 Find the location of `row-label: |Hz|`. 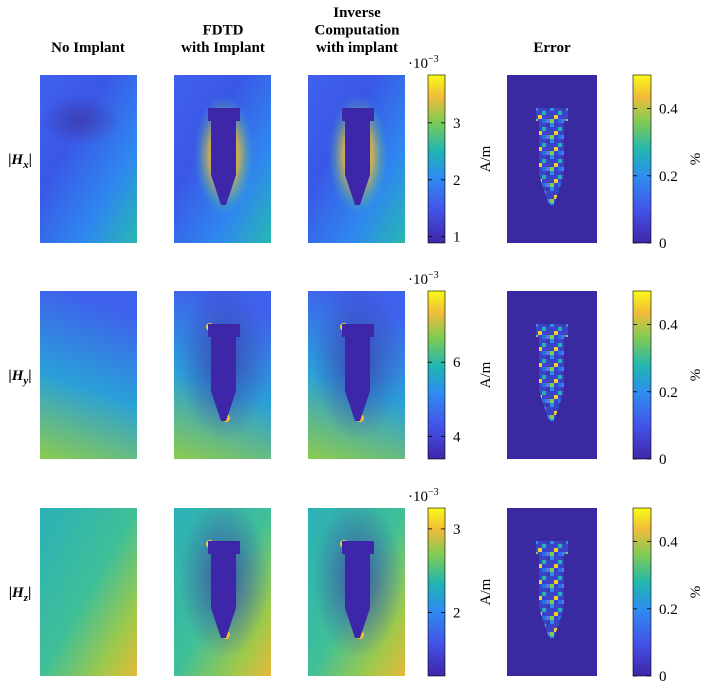

row-label: |Hz| is located at coordinates (20, 594).